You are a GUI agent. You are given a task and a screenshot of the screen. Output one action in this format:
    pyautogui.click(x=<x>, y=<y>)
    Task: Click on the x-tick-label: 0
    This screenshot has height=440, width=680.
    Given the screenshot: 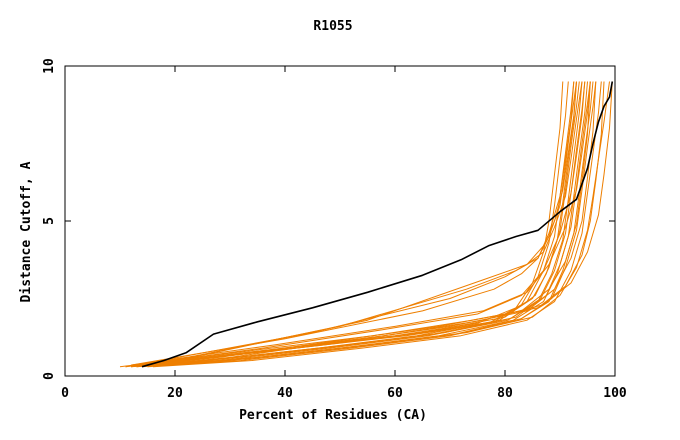 What is the action you would take?
    pyautogui.click(x=65, y=393)
    